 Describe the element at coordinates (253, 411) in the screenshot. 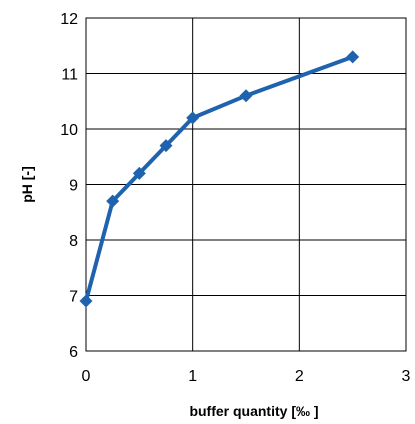

I see `x-axis-title: buffer quantity [‰ ]` at that location.